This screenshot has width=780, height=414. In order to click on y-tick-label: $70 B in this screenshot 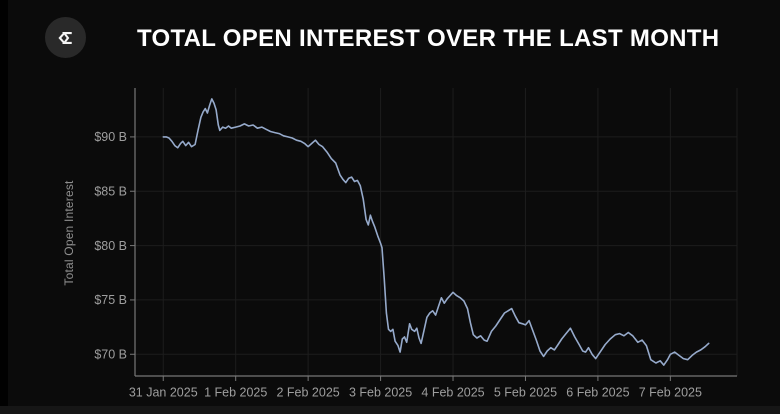, I will do `click(110, 355)`.